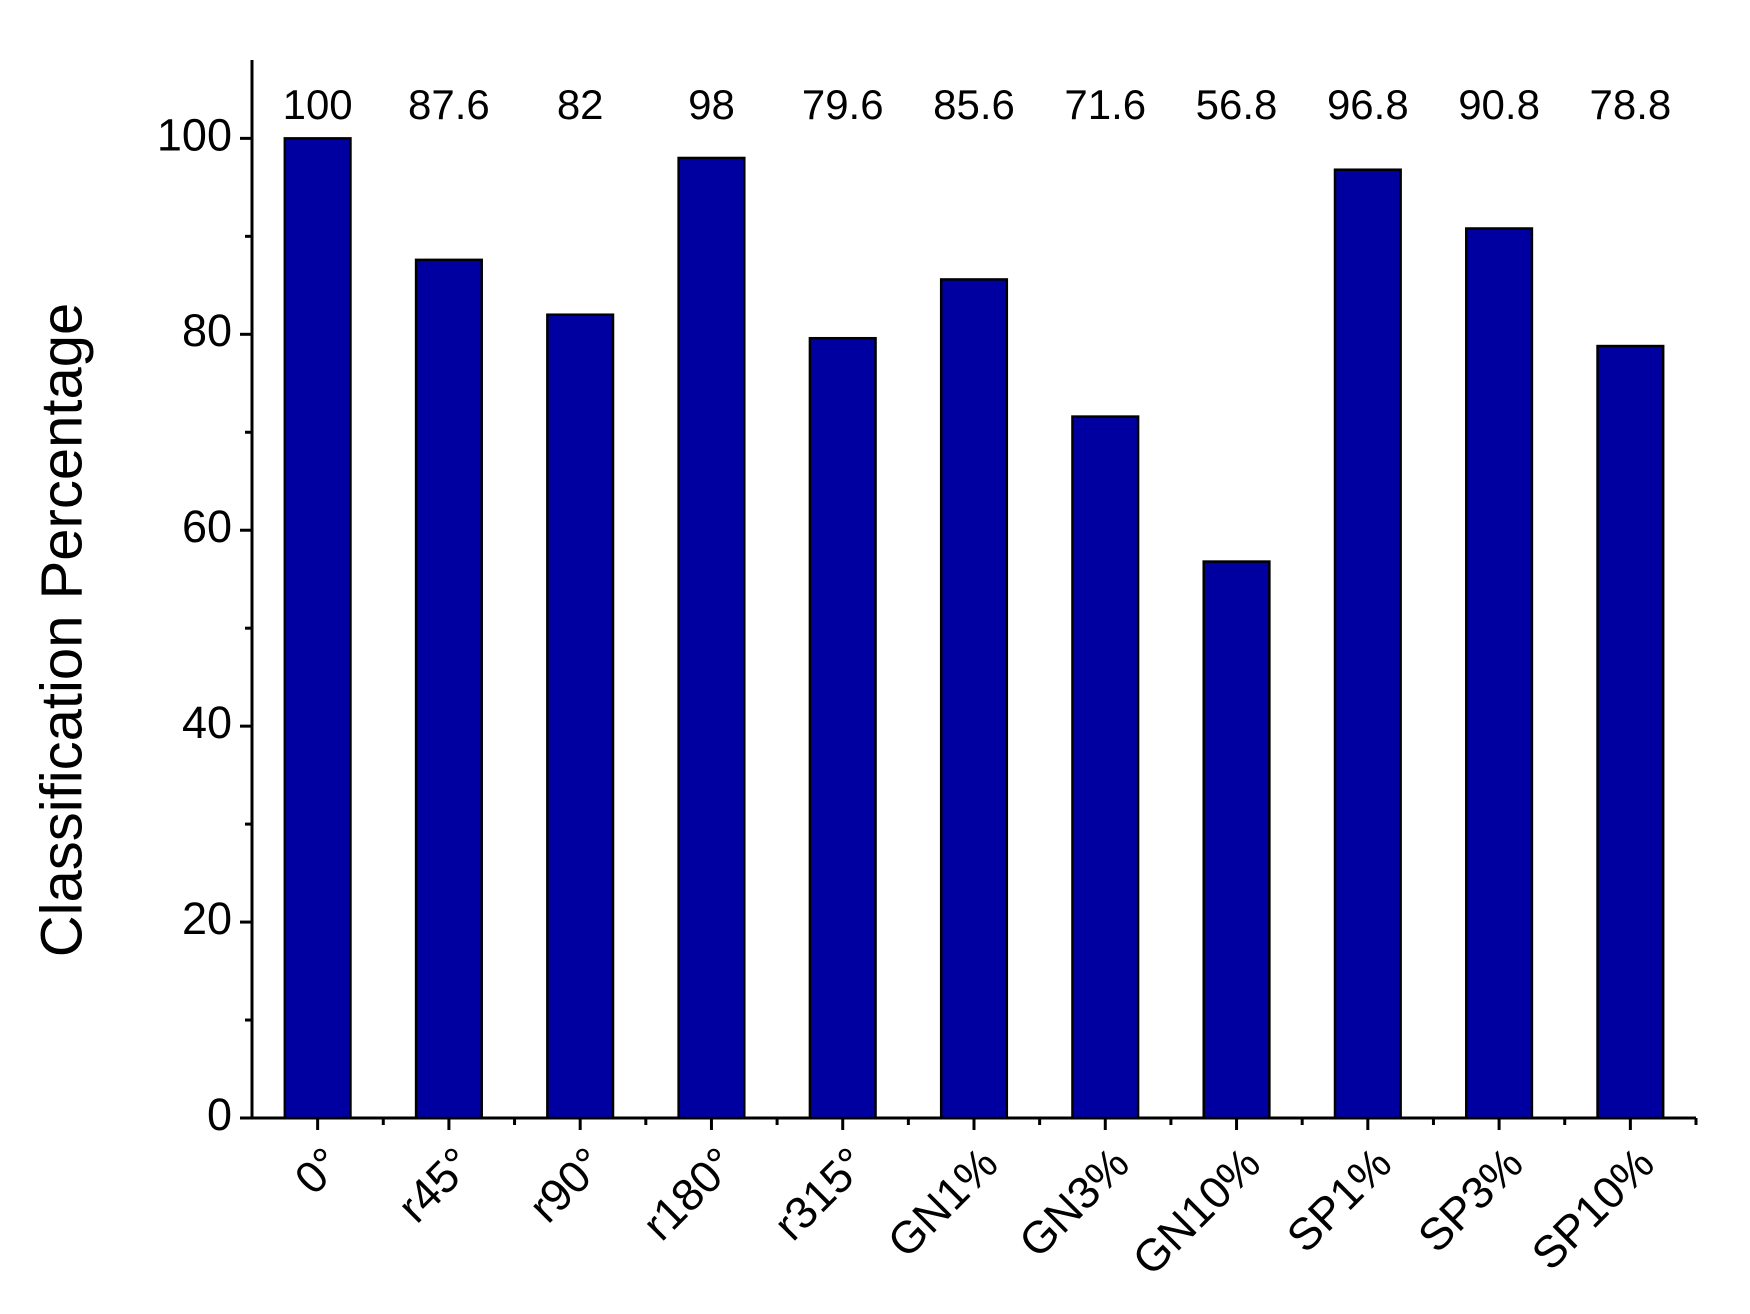 This screenshot has width=1750, height=1314. I want to click on y-tick-label: 0, so click(219, 1114).